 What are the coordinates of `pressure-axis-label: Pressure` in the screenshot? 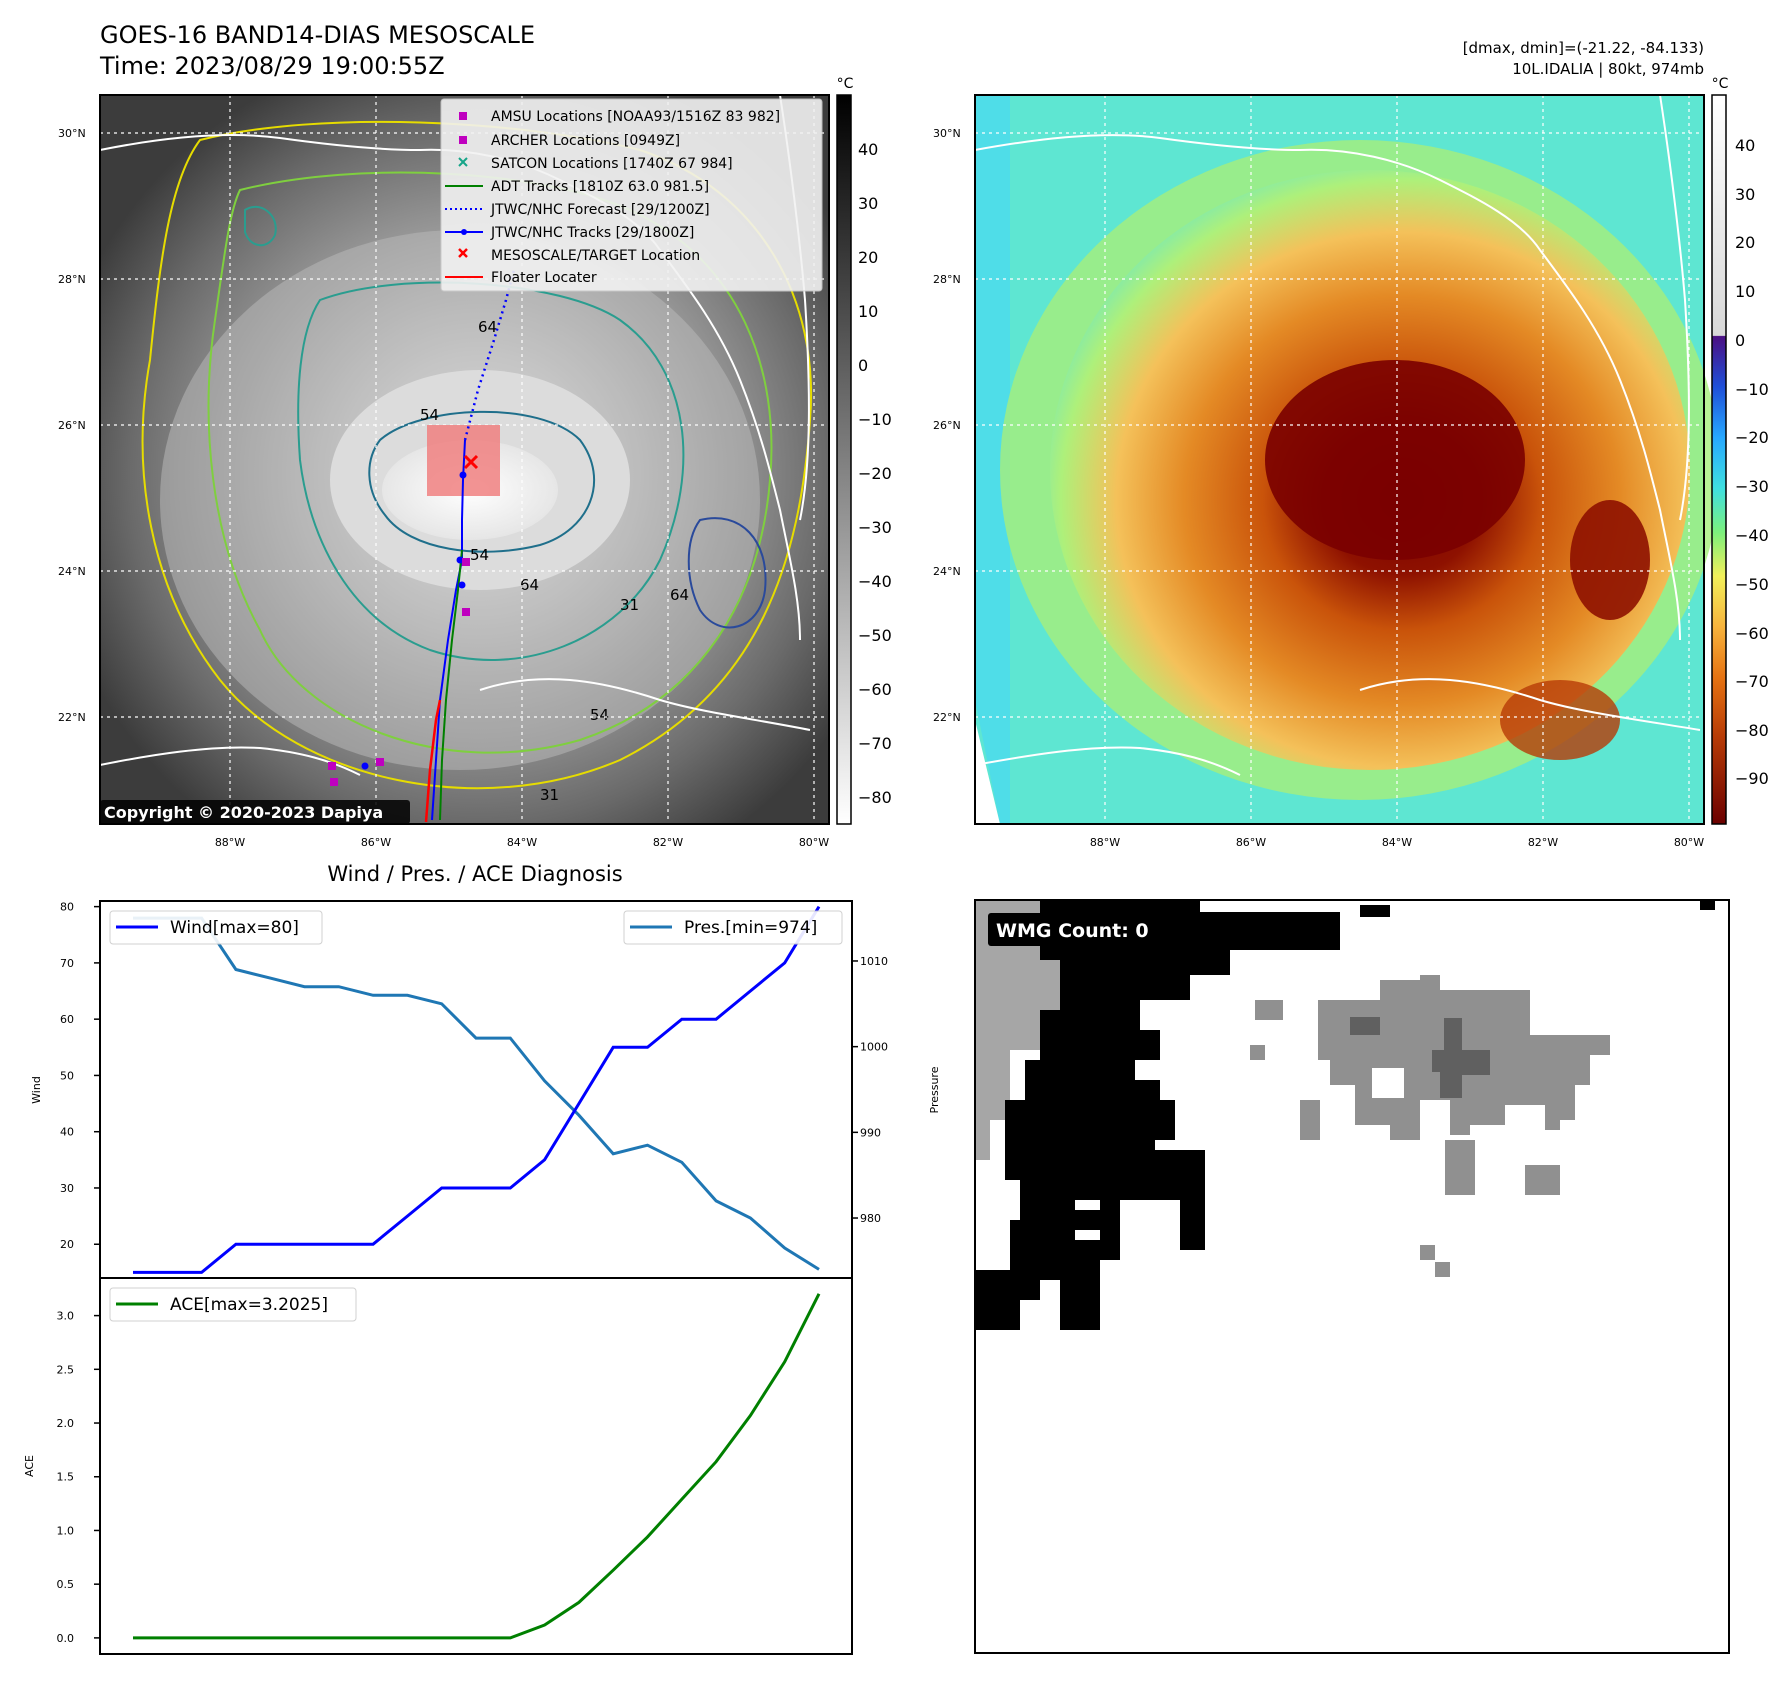 It's located at (934, 1089).